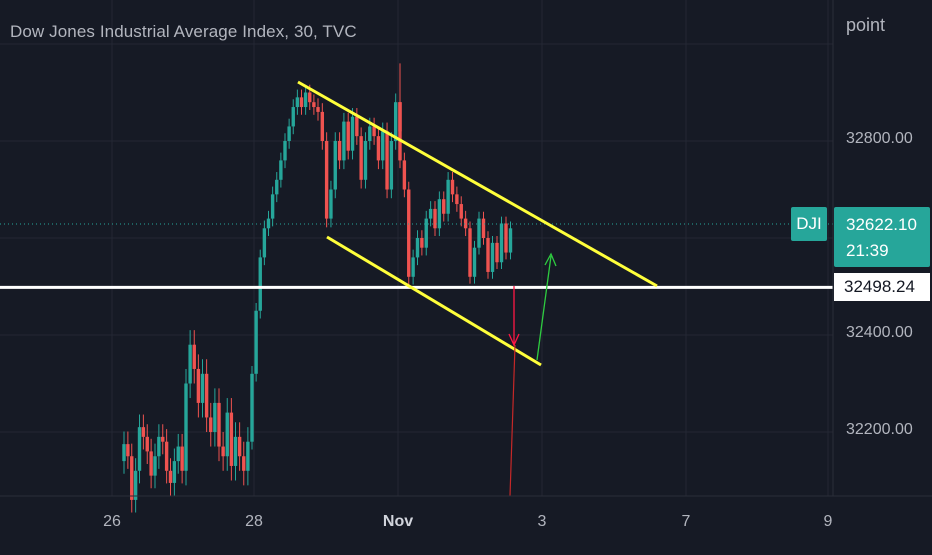 The height and width of the screenshot is (555, 932). Describe the element at coordinates (542, 521) in the screenshot. I see `x-tick-label: 3` at that location.